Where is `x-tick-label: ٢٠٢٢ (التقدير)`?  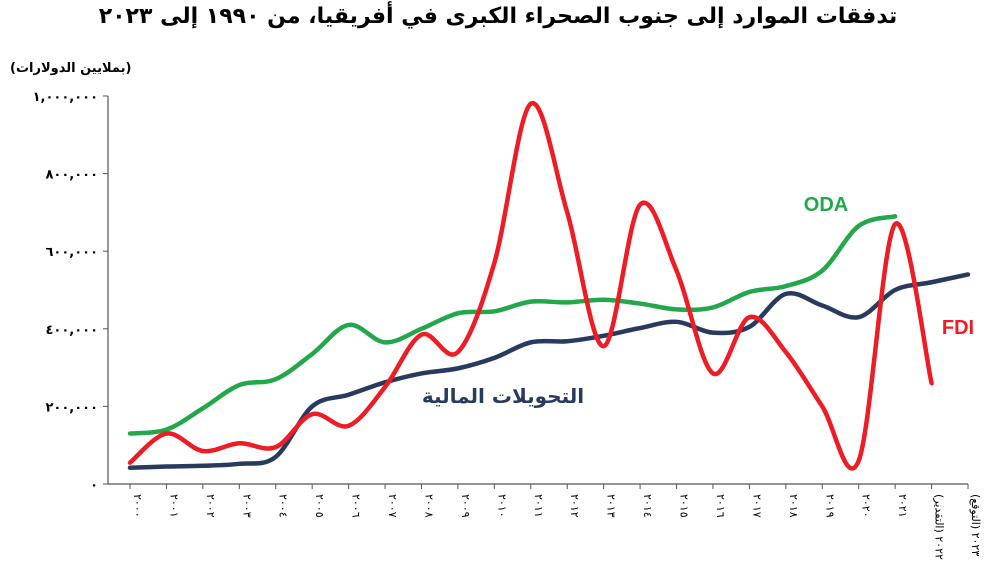
x-tick-label: ٢٠٢٢ (التقدير) is located at coordinates (939, 527).